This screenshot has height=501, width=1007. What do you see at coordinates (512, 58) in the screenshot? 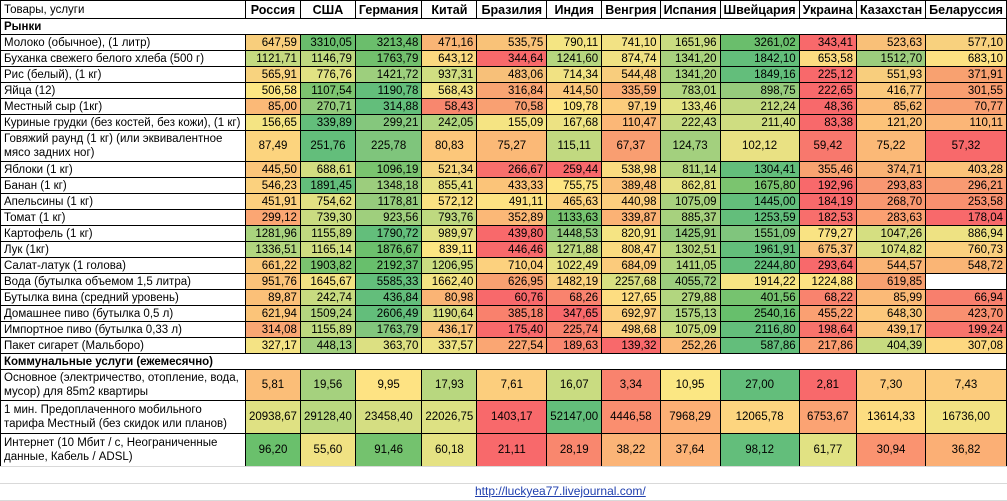
I see `price-cell: 344,64` at bounding box center [512, 58].